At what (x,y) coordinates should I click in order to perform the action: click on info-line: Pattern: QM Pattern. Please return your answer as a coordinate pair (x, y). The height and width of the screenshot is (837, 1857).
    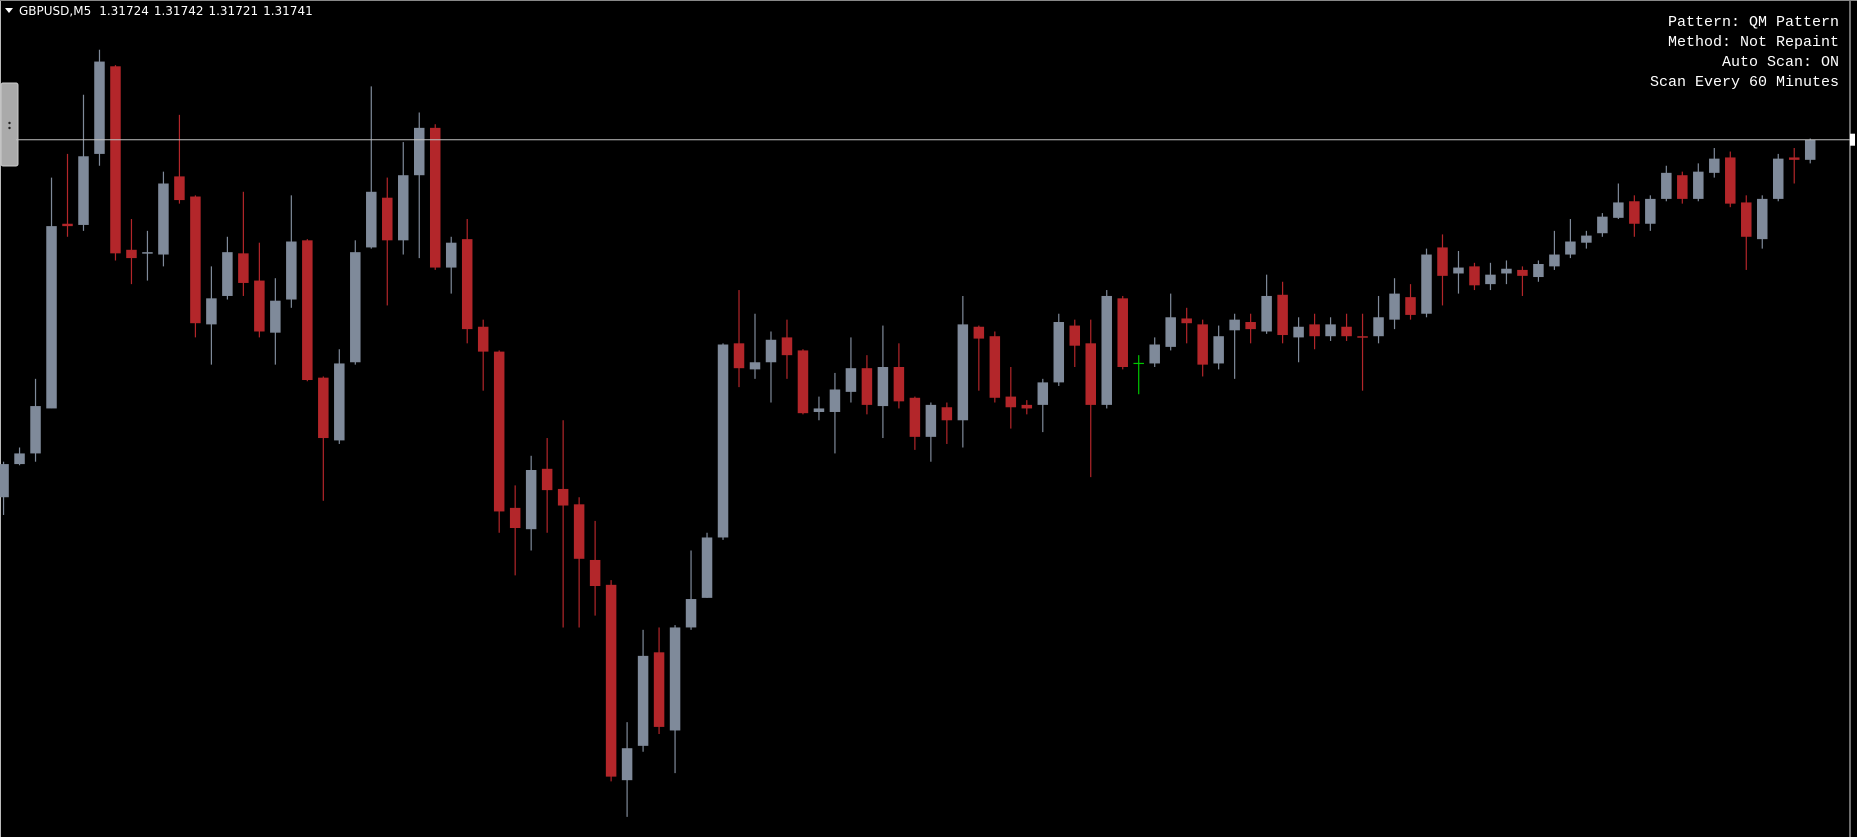
    Looking at the image, I should click on (1753, 22).